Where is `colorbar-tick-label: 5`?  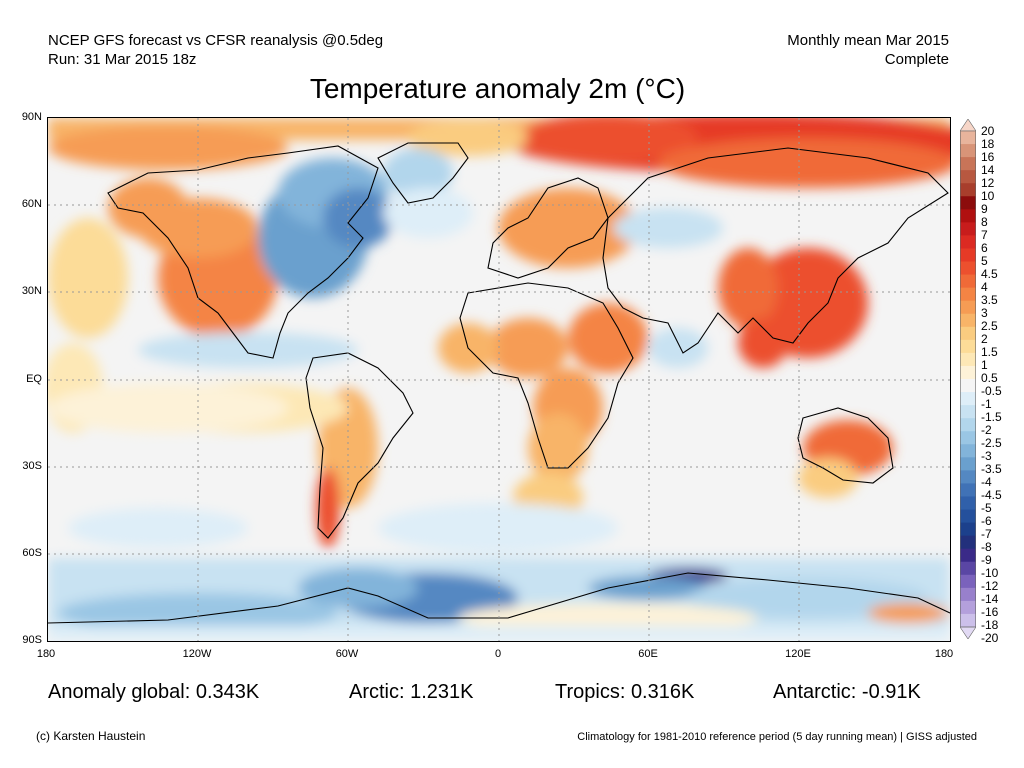
colorbar-tick-label: 5 is located at coordinates (984, 261).